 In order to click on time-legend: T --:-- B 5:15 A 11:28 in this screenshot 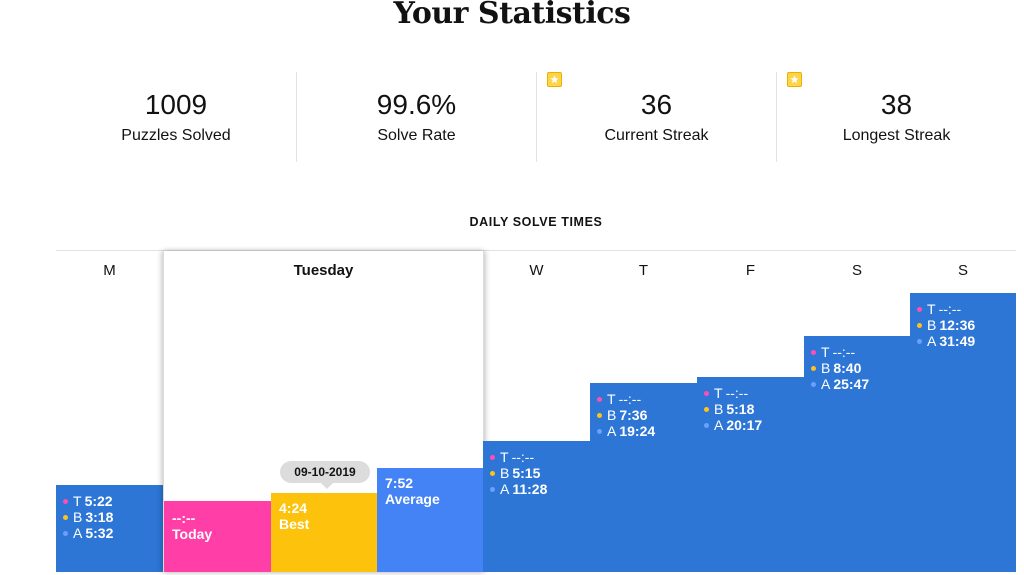, I will do `click(518, 473)`.